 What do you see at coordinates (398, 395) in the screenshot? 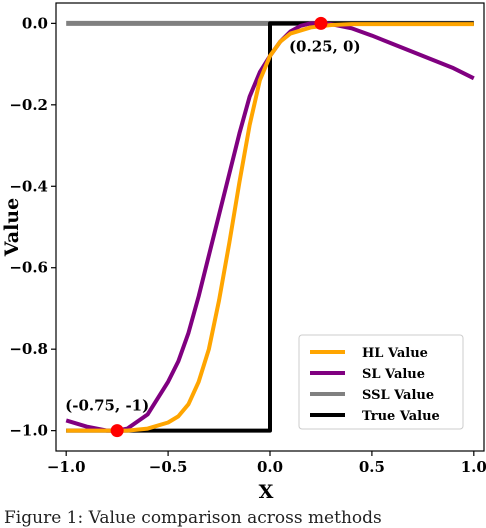
I see `legend-label-ssl-value: SSL Value` at bounding box center [398, 395].